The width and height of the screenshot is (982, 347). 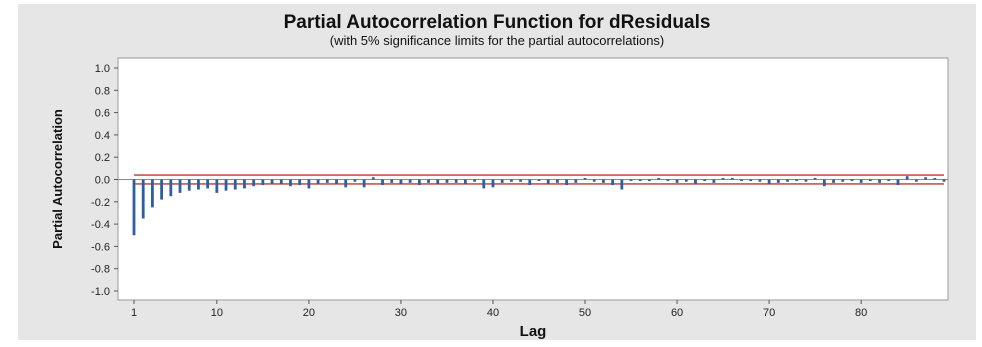 I want to click on y-tick-label: -0.4, so click(x=100, y=225).